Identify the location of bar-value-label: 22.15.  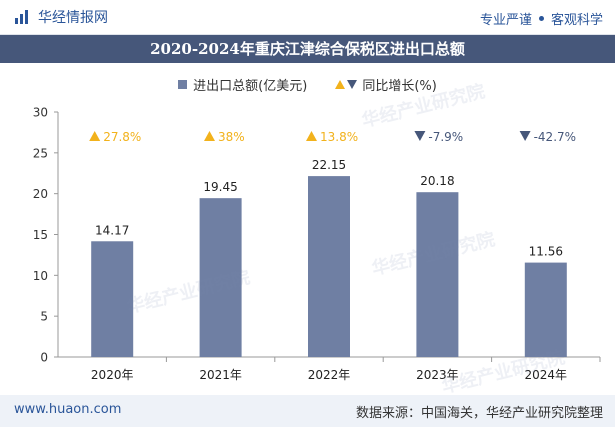
(329, 165).